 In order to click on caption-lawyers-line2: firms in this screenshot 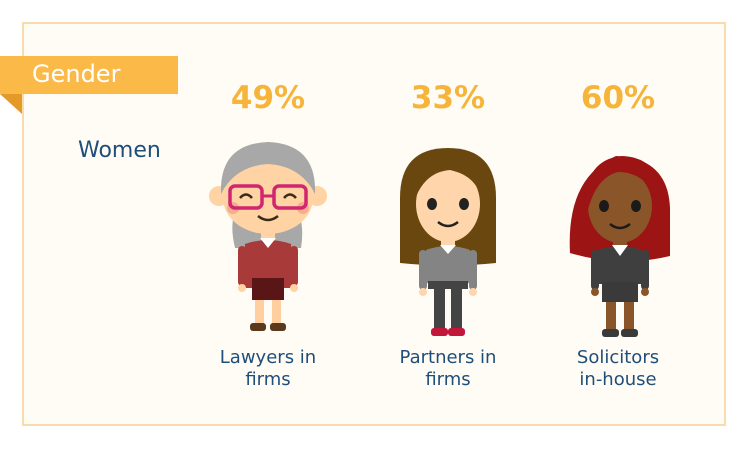, I will do `click(268, 379)`.